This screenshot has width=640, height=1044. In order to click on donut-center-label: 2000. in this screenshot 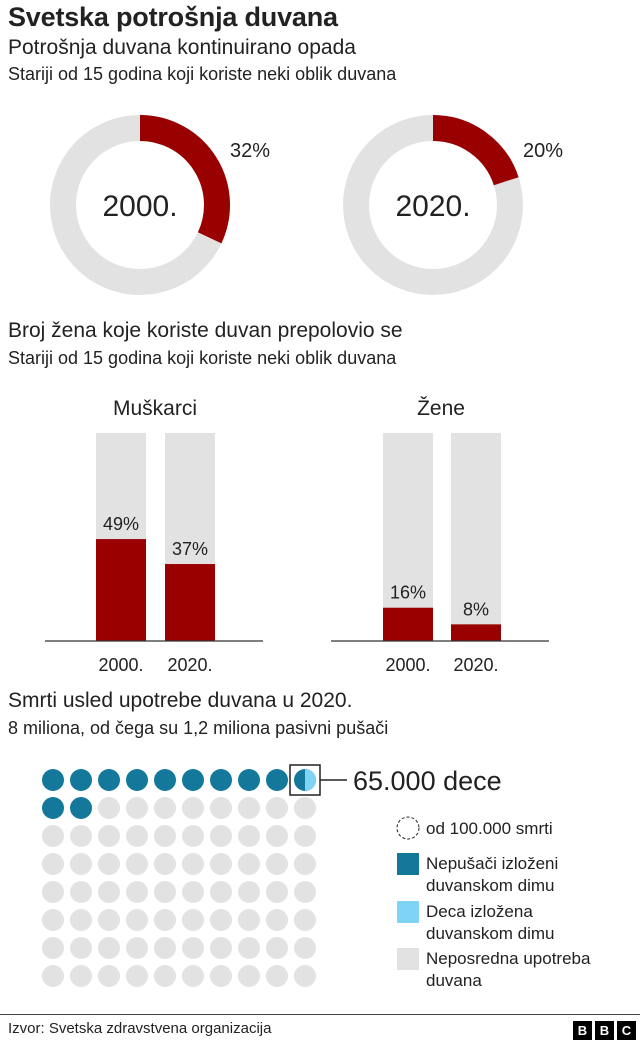, I will do `click(139, 206)`.